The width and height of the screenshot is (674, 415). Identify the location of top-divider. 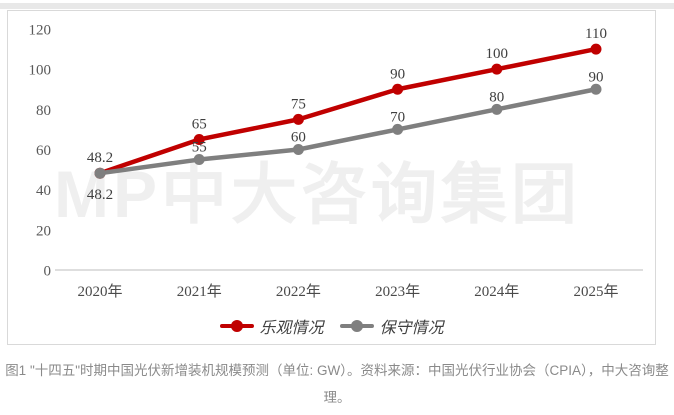
(337, 6).